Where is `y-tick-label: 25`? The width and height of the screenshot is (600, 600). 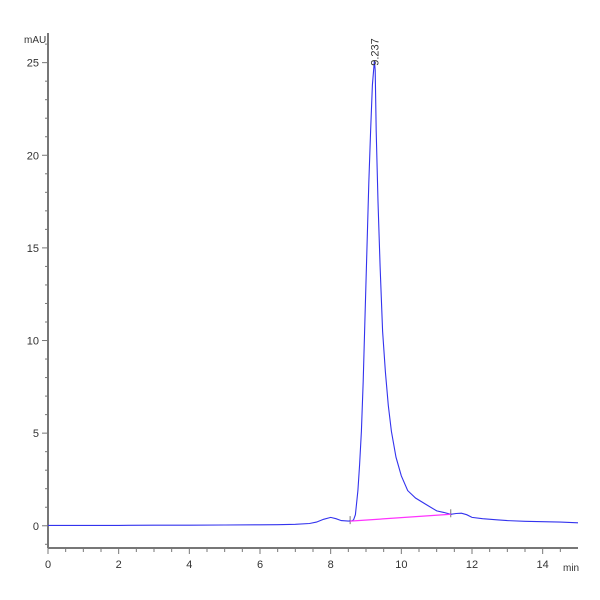 y-tick-label: 25 is located at coordinates (33, 64).